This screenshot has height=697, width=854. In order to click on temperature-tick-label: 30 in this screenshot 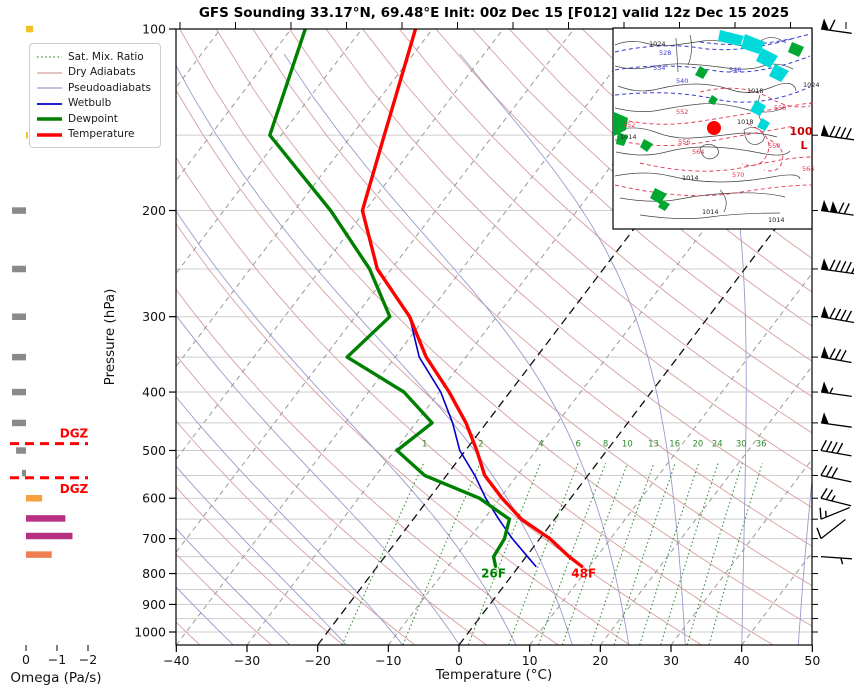, I will do `click(671, 660)`.